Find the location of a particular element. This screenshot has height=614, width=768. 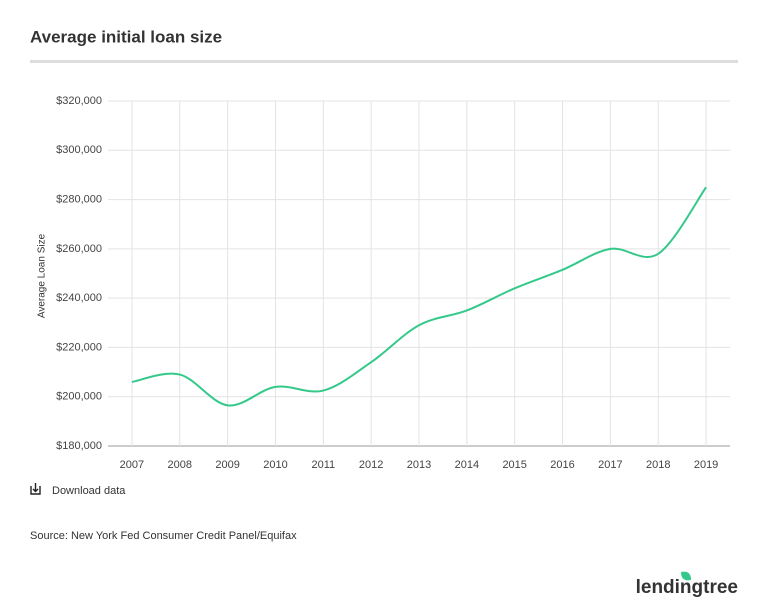

y-tick-label: $240,000 is located at coordinates (79, 298).